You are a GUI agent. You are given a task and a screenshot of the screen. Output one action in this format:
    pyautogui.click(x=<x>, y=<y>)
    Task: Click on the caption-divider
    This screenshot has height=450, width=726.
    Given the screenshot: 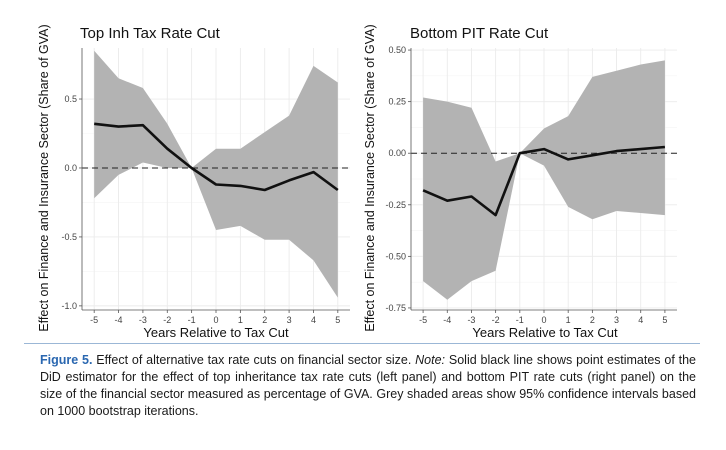 What is the action you would take?
    pyautogui.click(x=362, y=343)
    